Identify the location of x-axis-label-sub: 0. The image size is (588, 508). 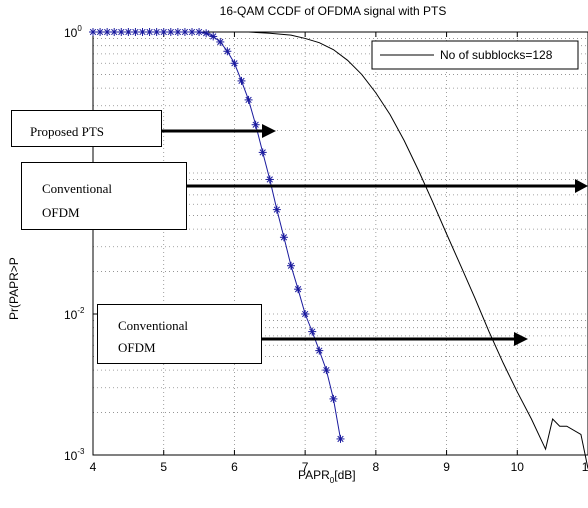
(332, 480).